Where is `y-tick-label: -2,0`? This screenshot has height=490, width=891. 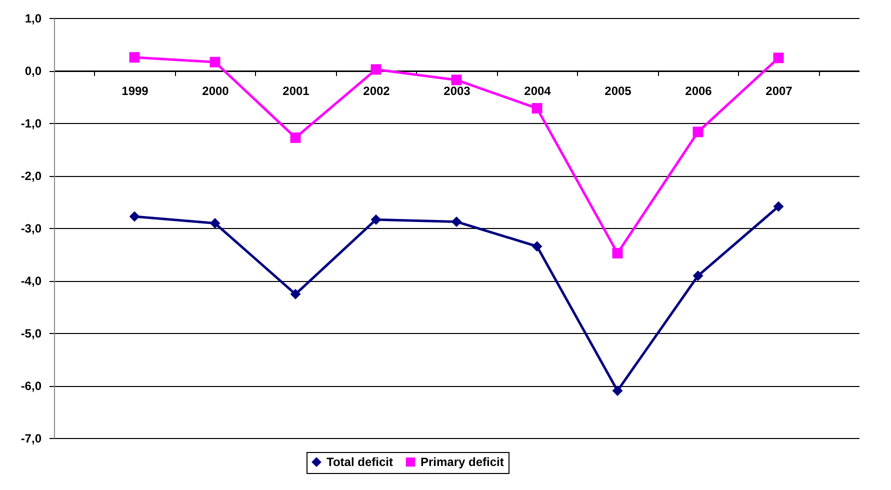
y-tick-label: -2,0 is located at coordinates (31, 176).